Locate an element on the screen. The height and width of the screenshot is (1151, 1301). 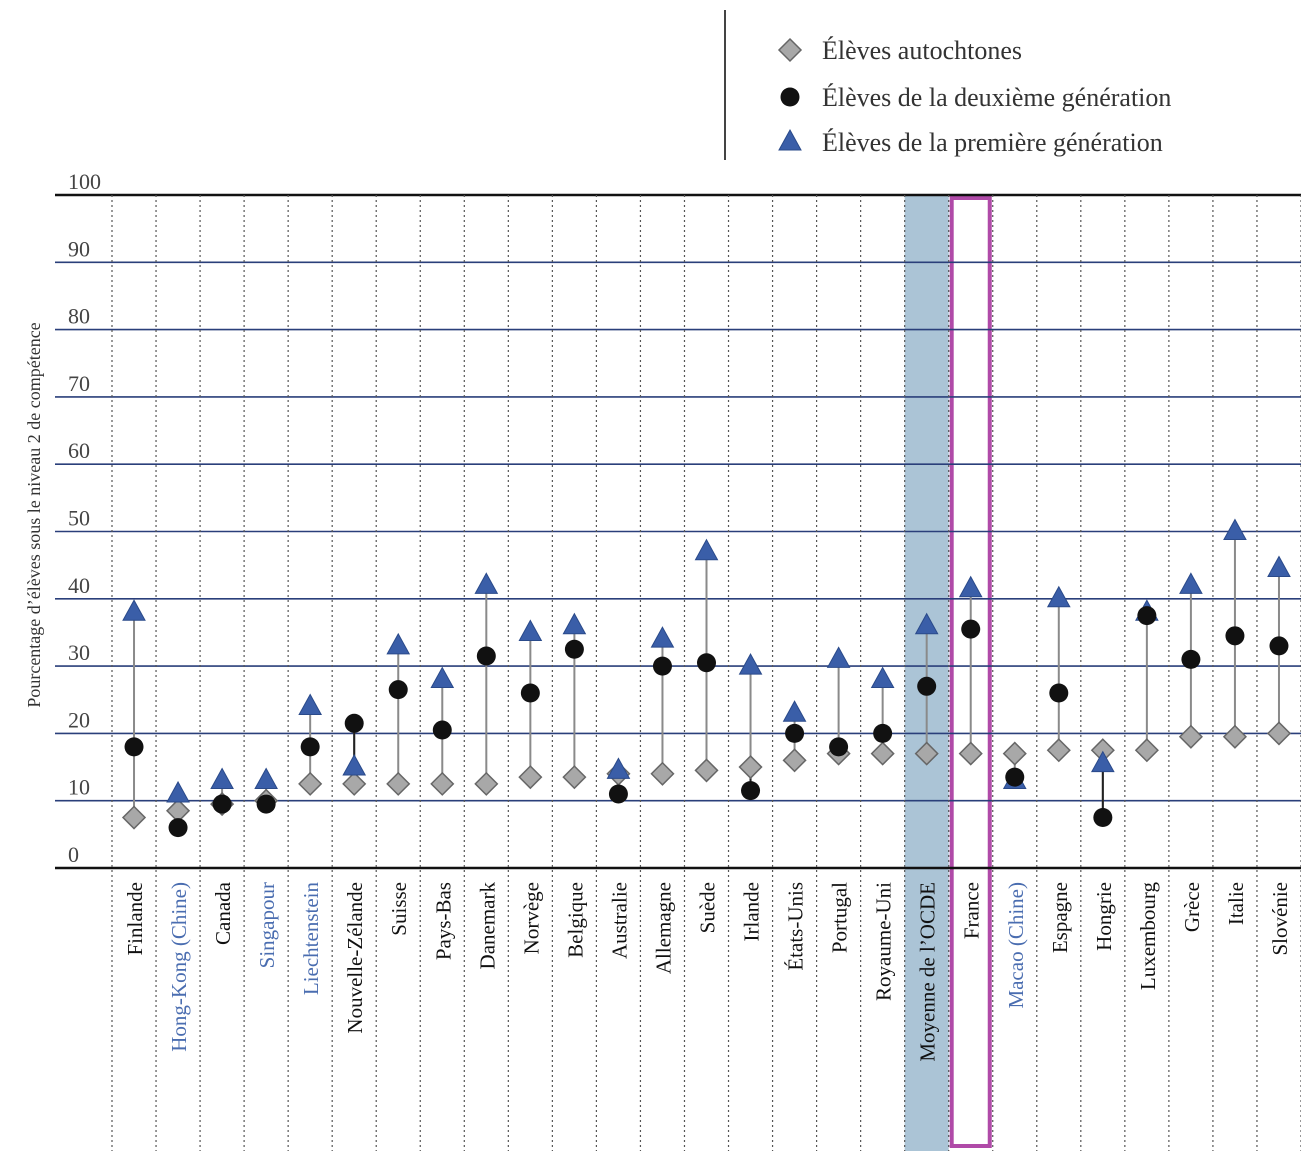
category-label: Nouvelle-Zélande is located at coordinates (355, 958).